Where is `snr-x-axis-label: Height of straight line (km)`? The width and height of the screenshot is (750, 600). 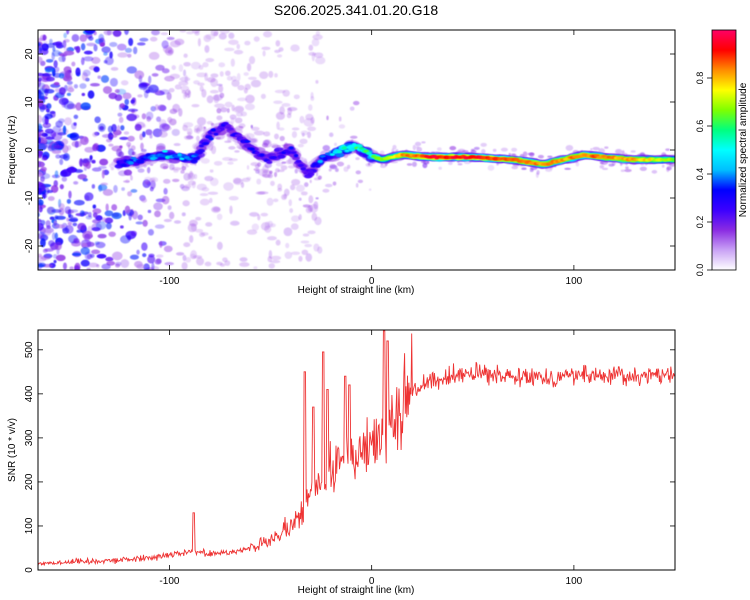
snr-x-axis-label: Height of straight line (km) is located at coordinates (356, 590).